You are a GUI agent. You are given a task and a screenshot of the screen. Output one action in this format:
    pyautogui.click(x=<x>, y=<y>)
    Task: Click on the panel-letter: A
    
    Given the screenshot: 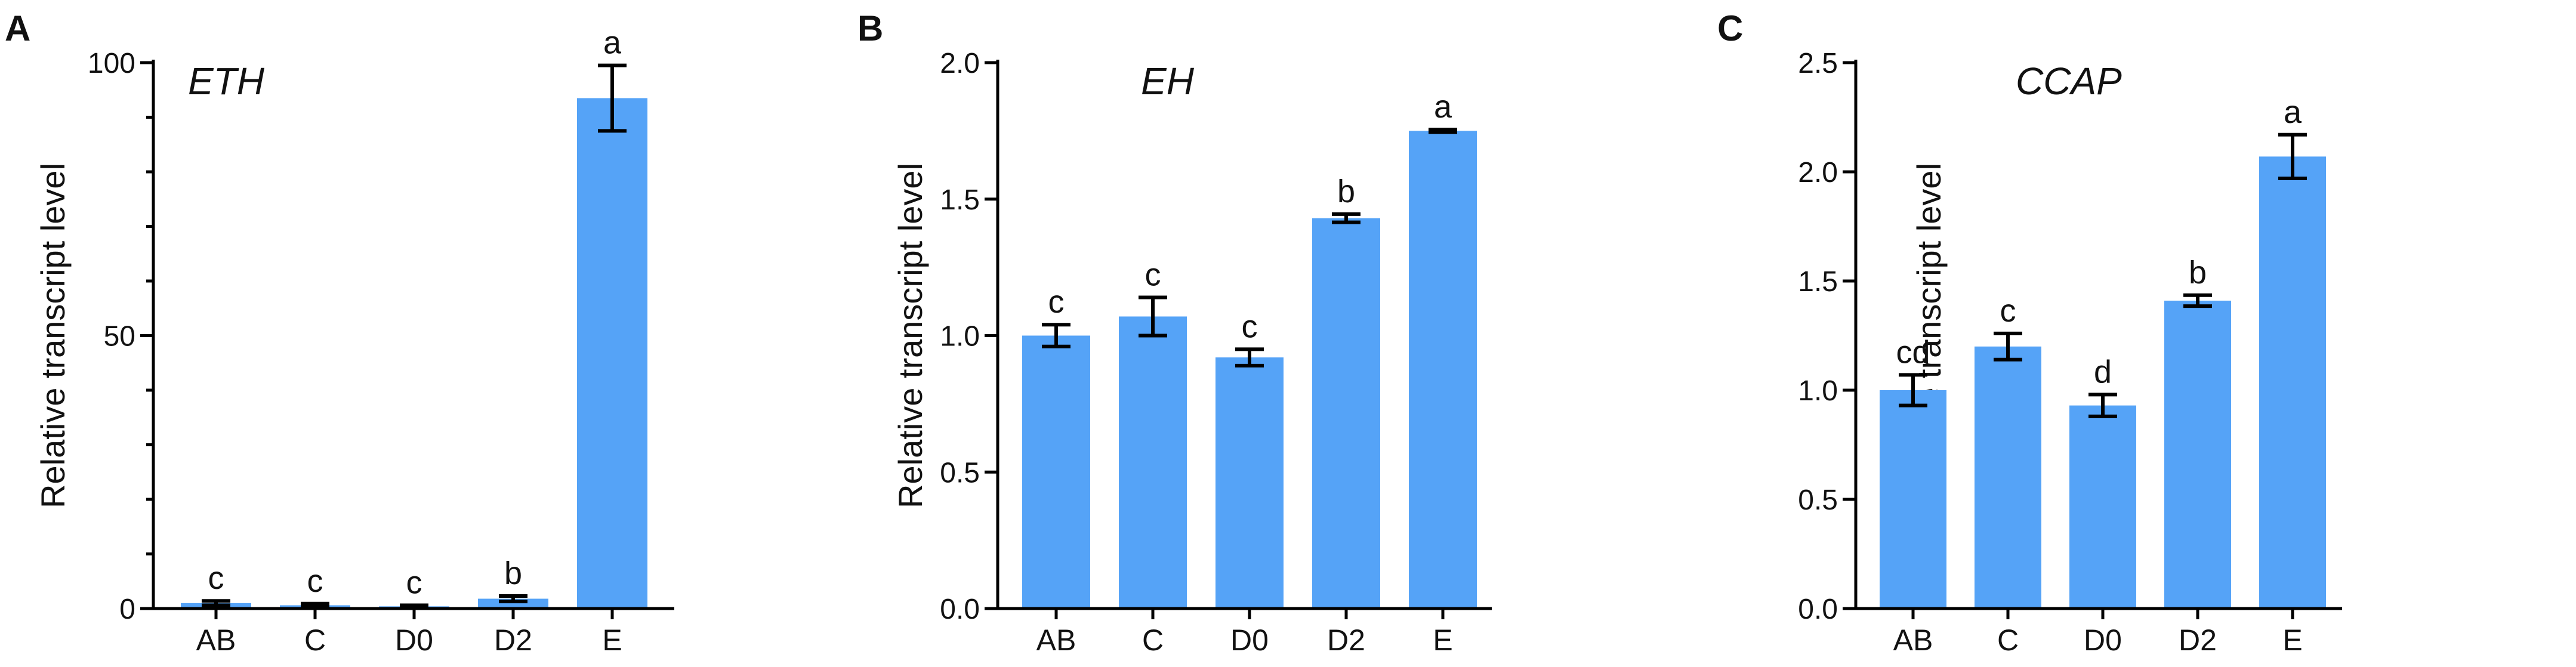 What is the action you would take?
    pyautogui.click(x=18, y=28)
    